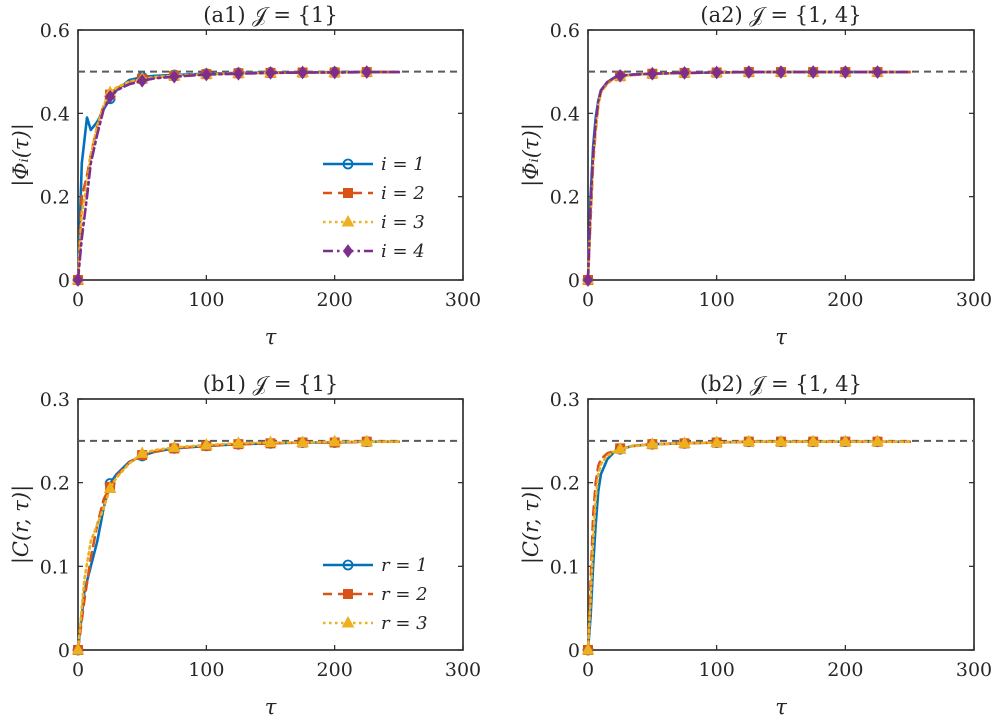  I want to click on y-tick-label: 0.3, so click(55, 400).